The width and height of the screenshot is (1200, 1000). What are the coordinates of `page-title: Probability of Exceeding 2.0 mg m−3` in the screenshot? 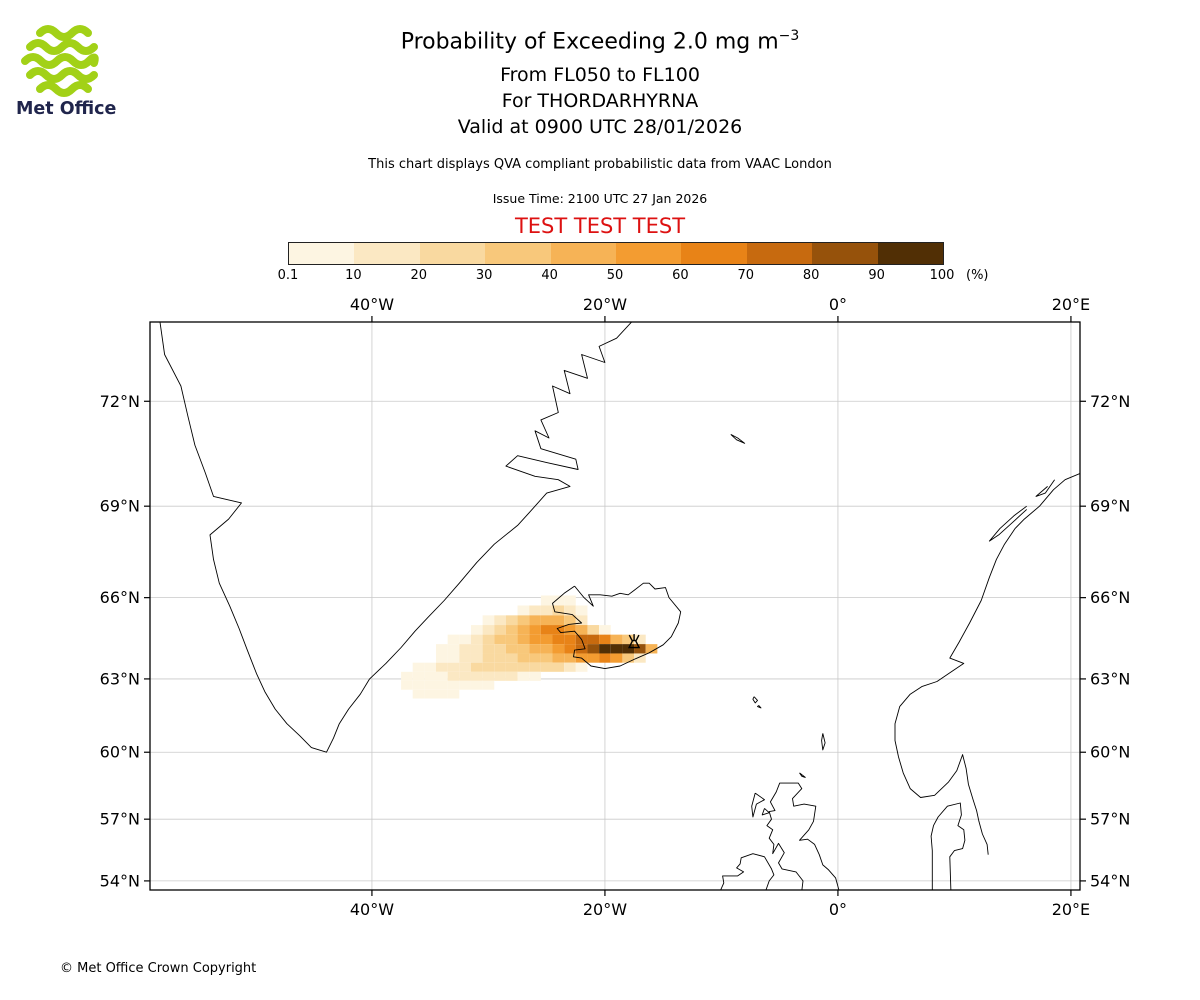 It's located at (600, 41).